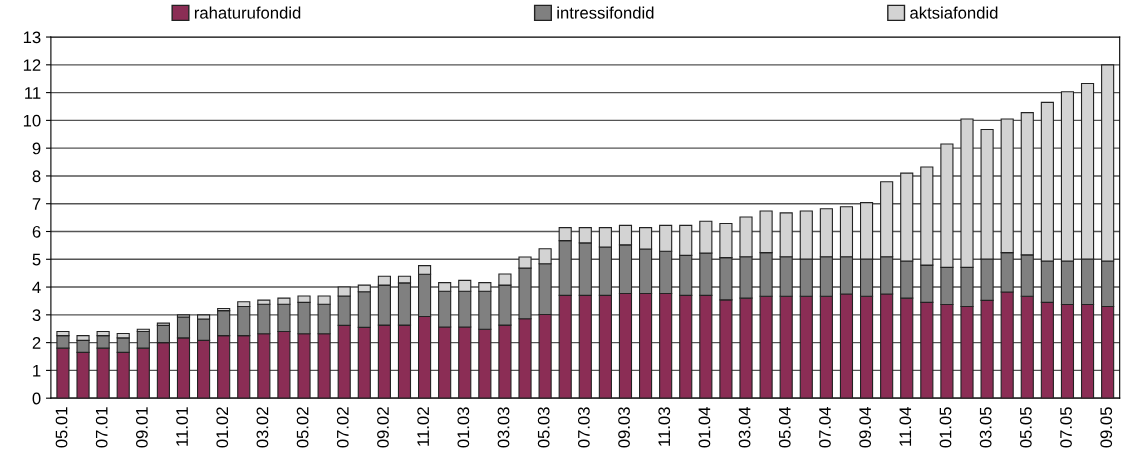  I want to click on x-tick-label: 01.05, so click(945, 427).